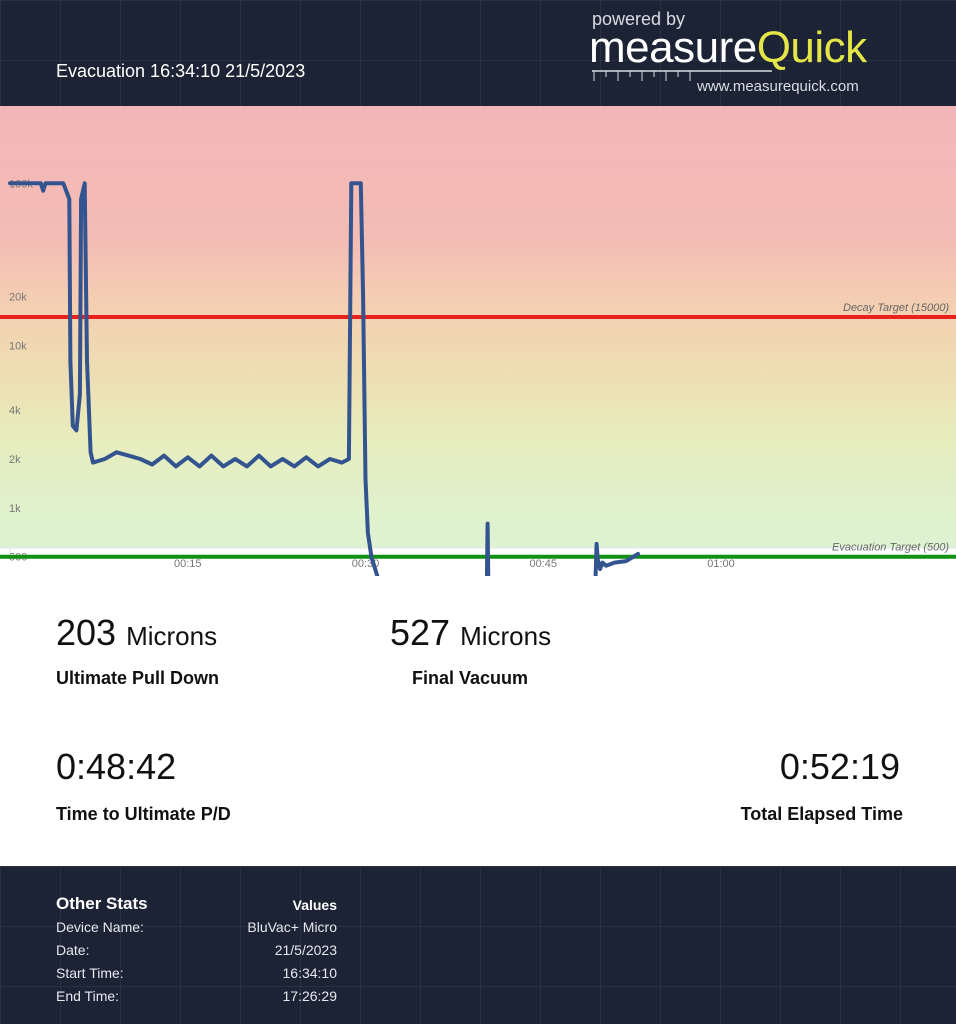 The height and width of the screenshot is (1024, 956). What do you see at coordinates (188, 564) in the screenshot?
I see `x-tick-label: 00:15` at bounding box center [188, 564].